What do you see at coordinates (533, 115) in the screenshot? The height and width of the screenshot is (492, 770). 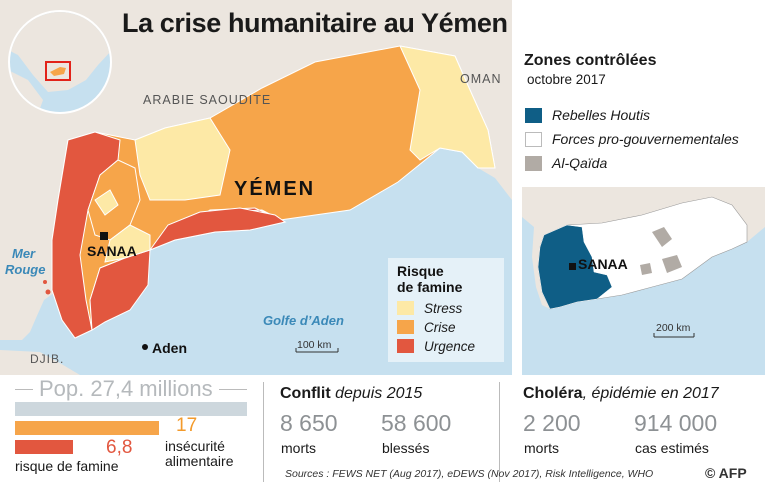 I see `houthis-swatch` at bounding box center [533, 115].